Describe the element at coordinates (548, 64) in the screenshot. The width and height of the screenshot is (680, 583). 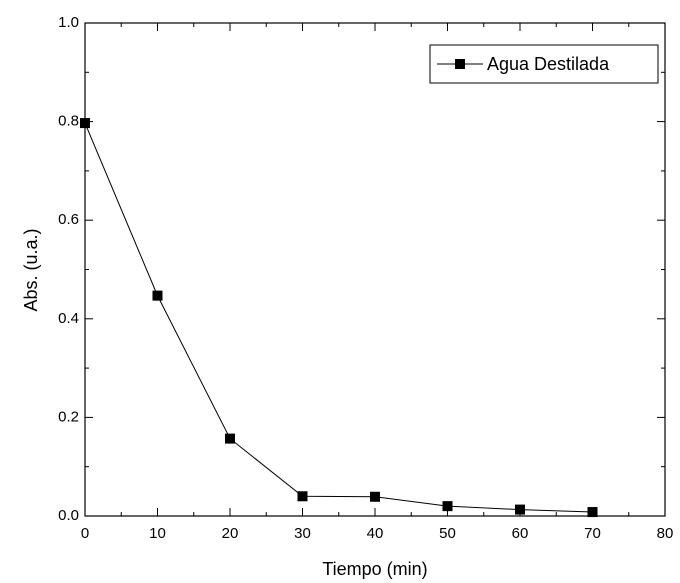
I see `legend-label: Agua Destilada` at that location.